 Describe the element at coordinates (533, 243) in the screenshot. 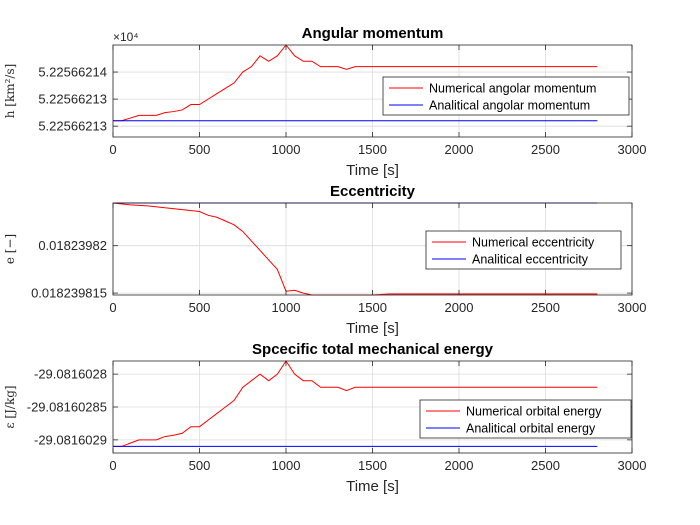

I see `legend-entry: Numerical eccentricity` at that location.